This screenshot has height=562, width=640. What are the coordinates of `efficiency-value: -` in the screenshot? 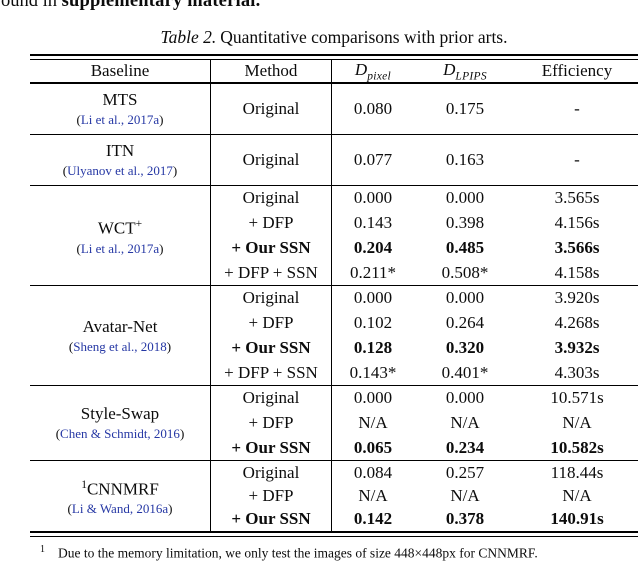 It's located at (577, 159).